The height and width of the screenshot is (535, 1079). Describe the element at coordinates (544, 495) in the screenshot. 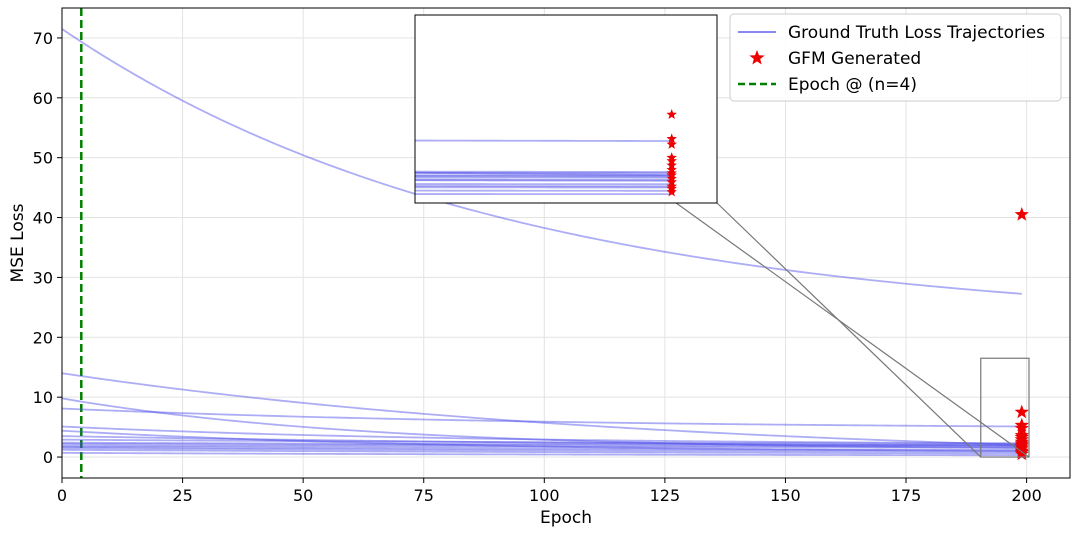

I see `x-tick-label: 100` at that location.